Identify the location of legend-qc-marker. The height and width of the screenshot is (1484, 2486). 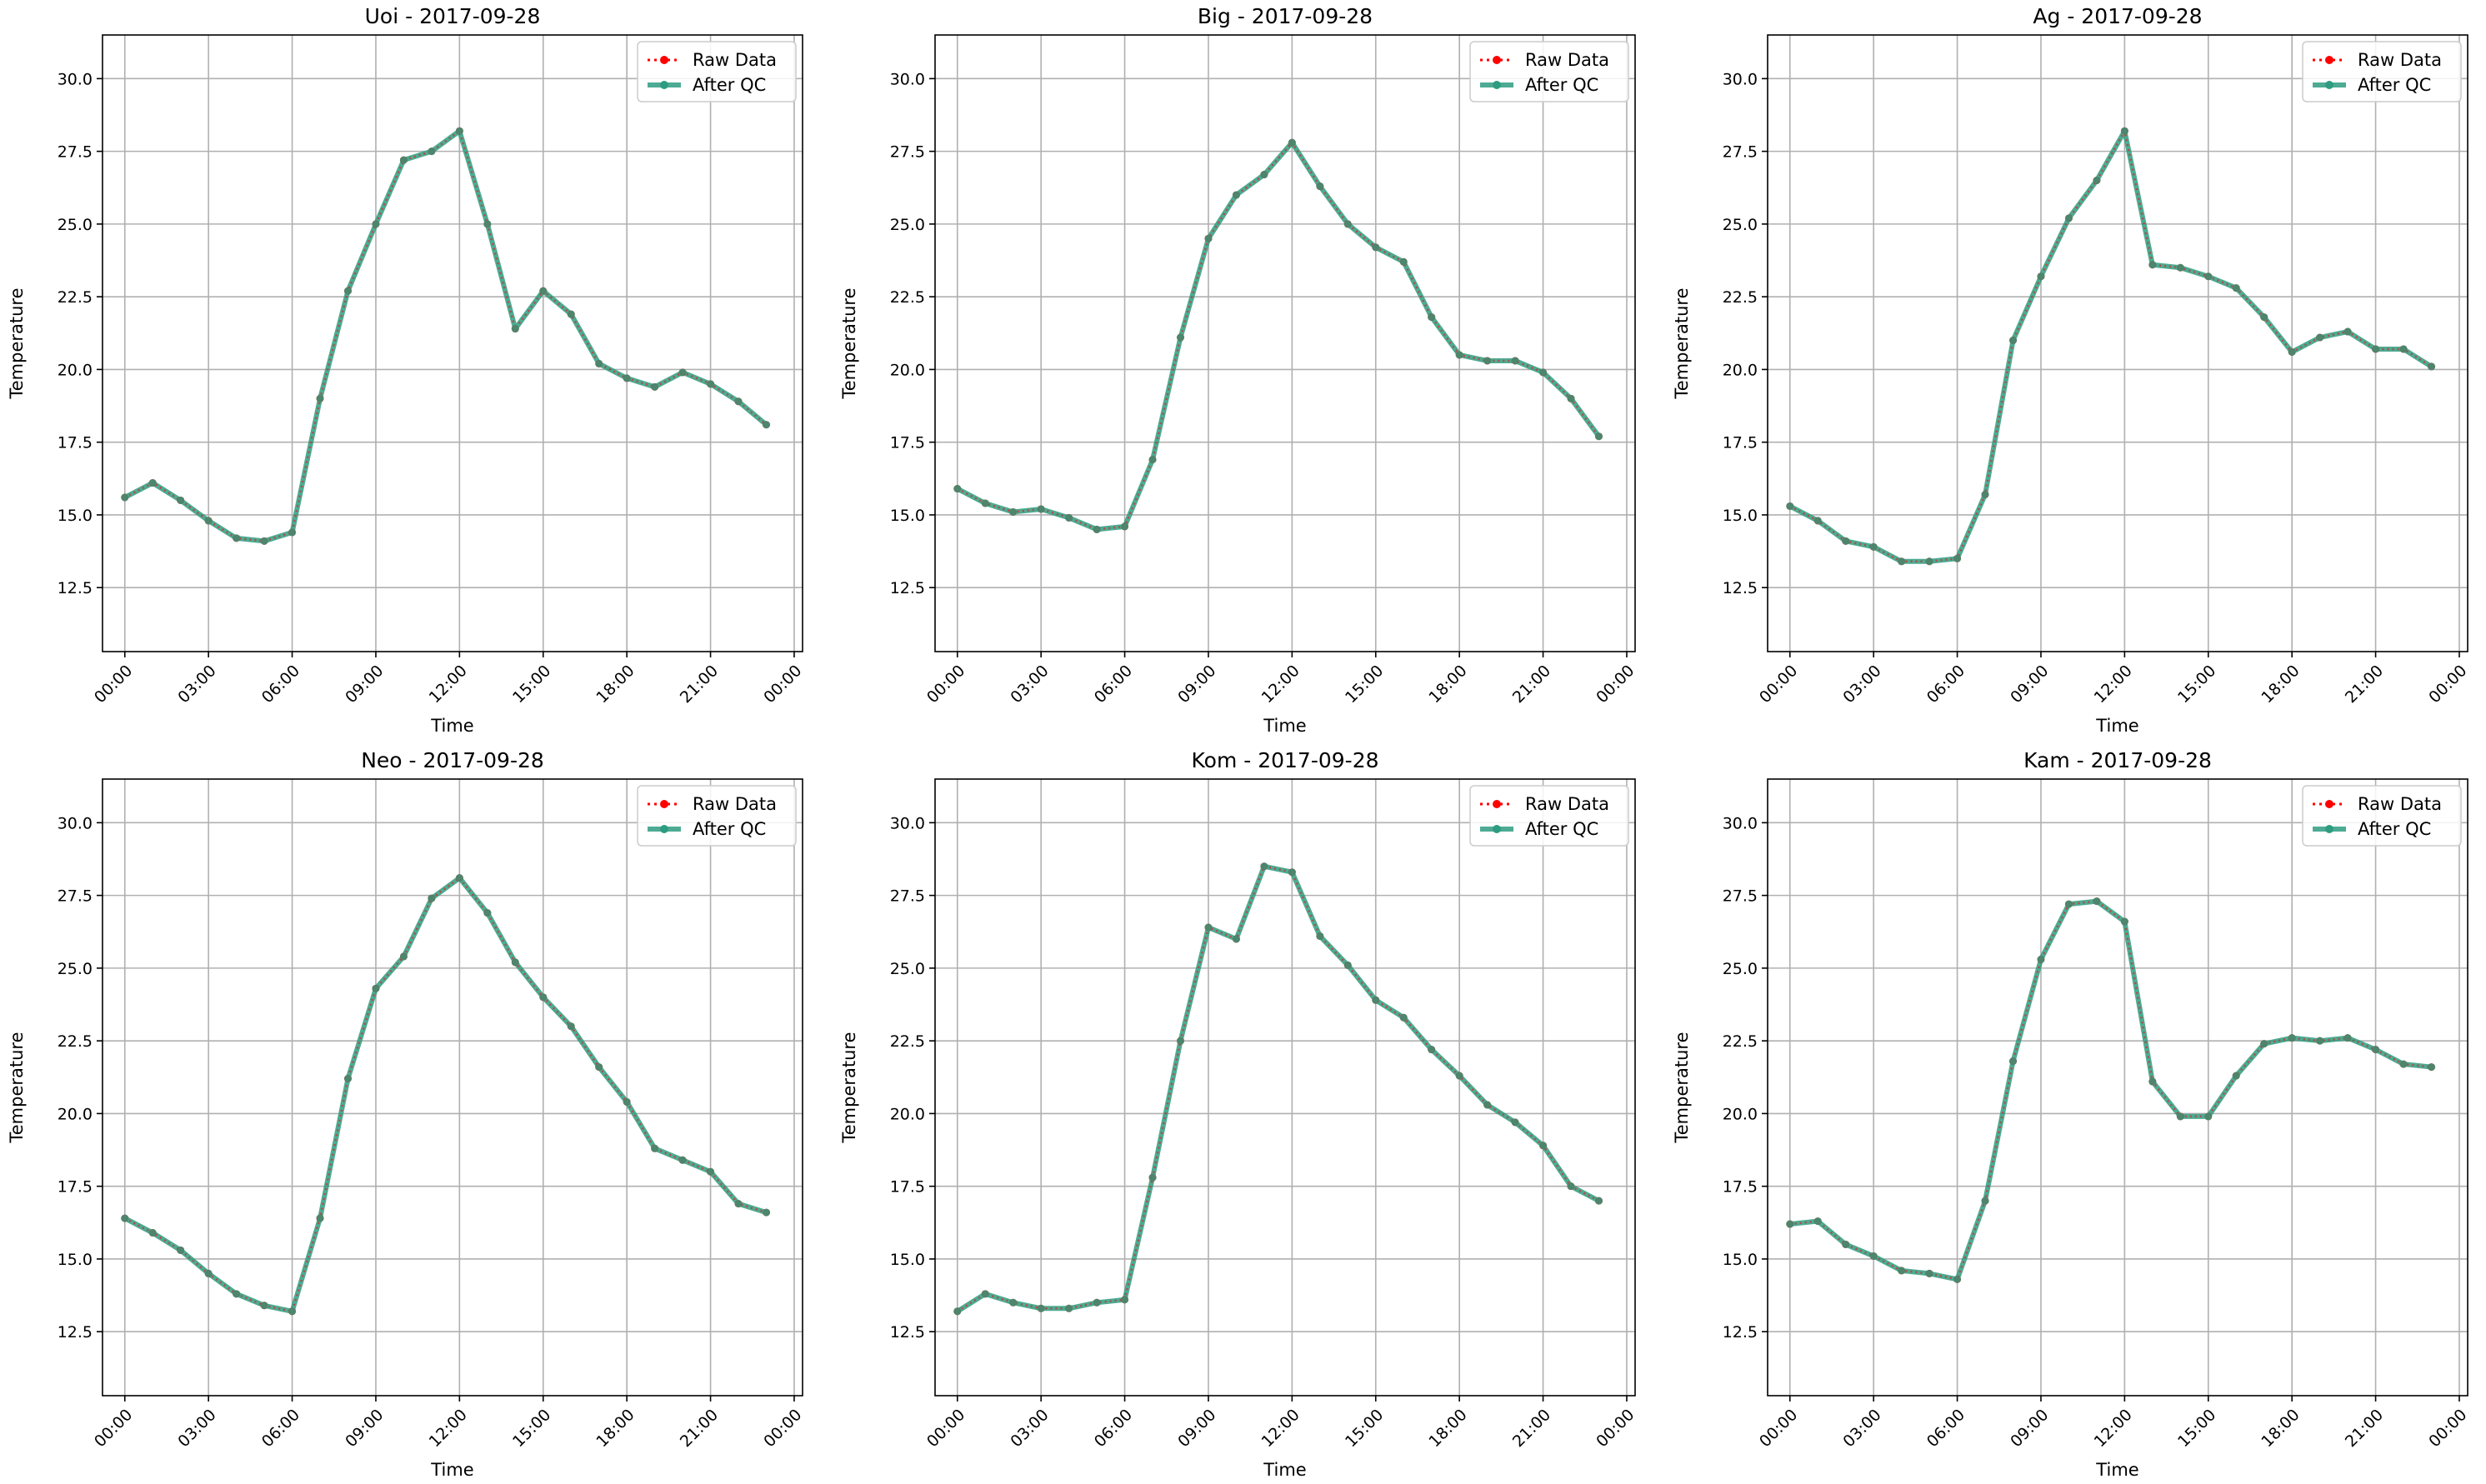
(1497, 85).